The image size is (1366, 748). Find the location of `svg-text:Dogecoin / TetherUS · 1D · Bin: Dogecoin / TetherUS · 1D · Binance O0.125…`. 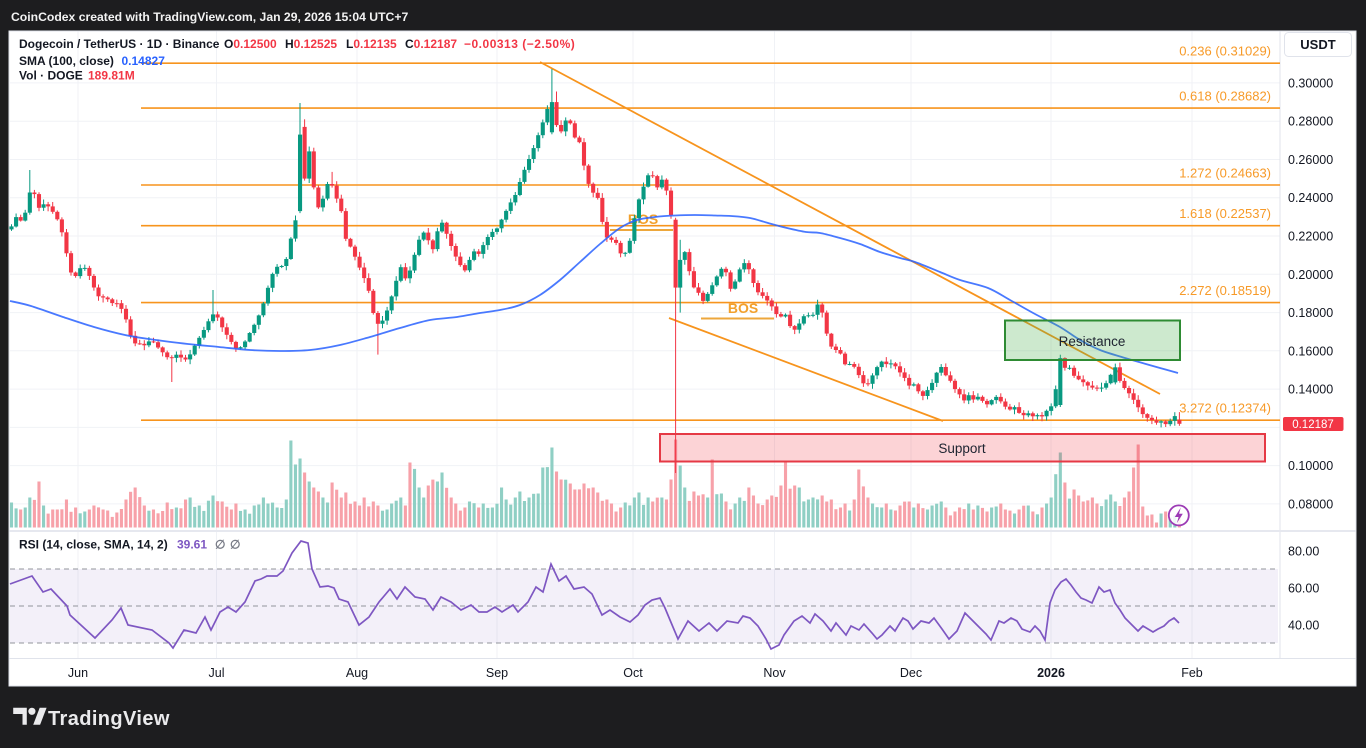

svg-text:Dogecoin / TetherUS · 1D · Bin: Dogecoin / TetherUS · 1D · Binance O0.125… is located at coordinates (297, 44).